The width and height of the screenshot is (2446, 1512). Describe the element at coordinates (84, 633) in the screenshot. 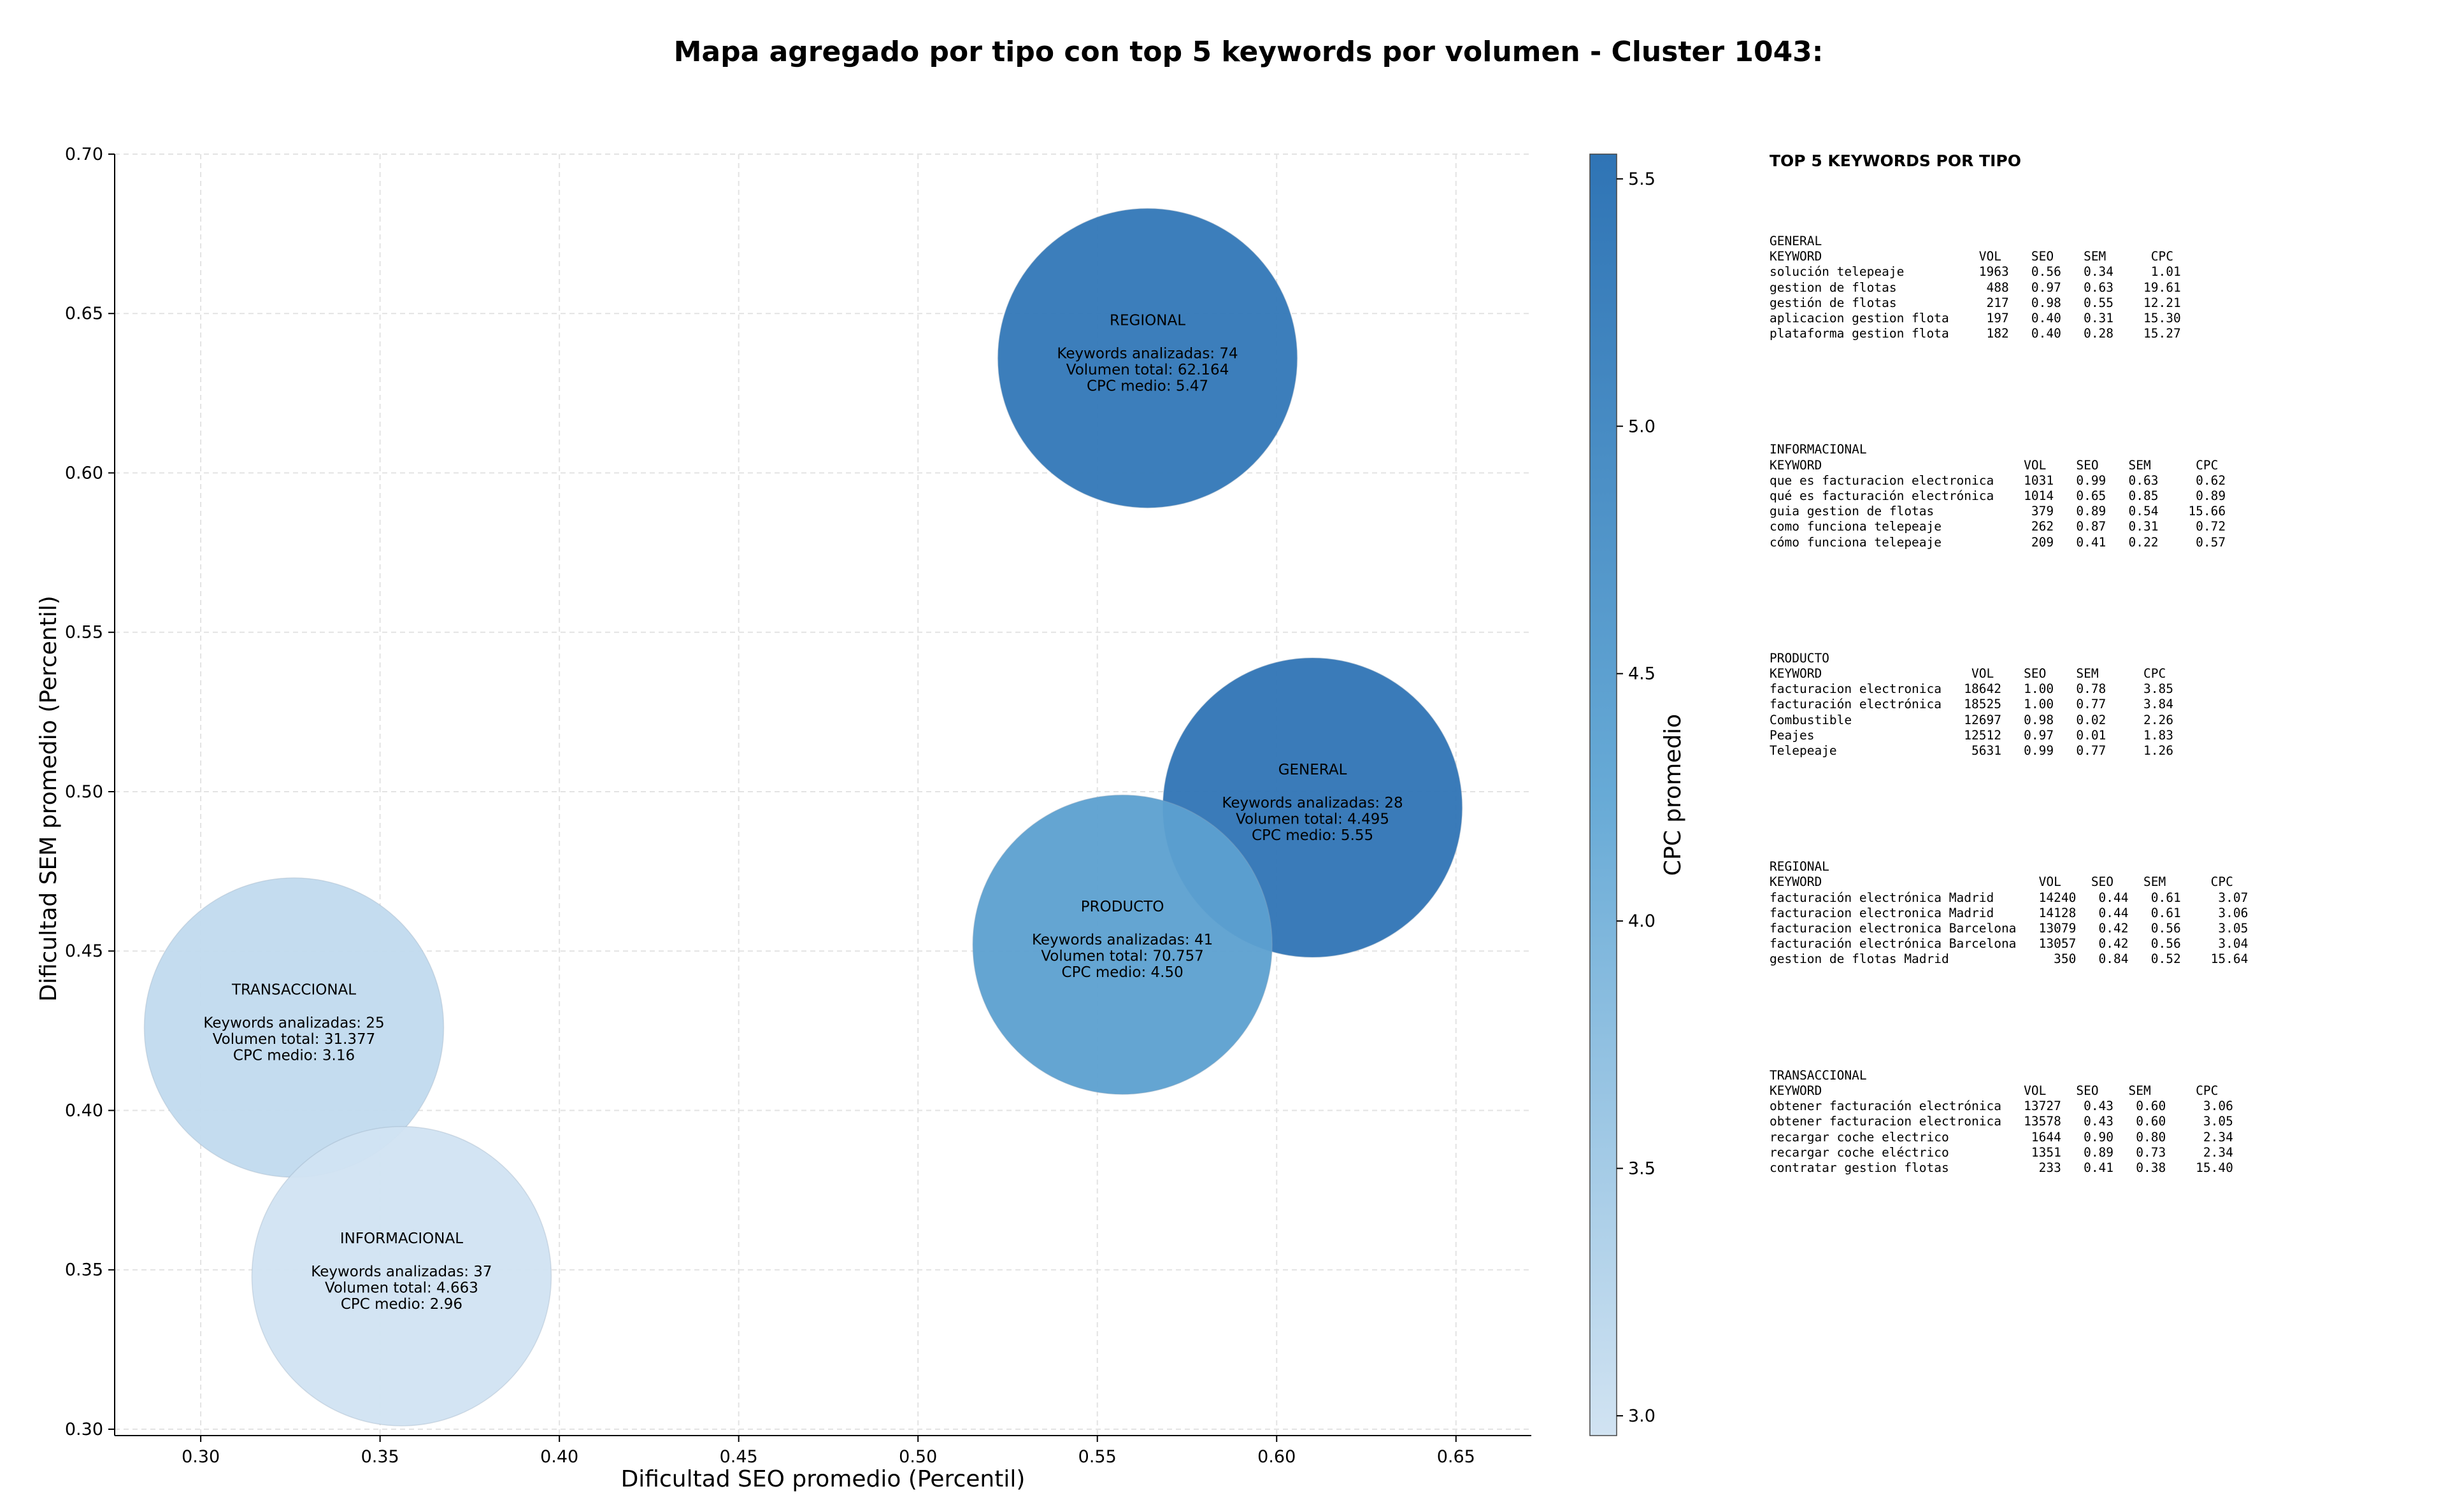

I see `y-tick-label: 0.55` at that location.